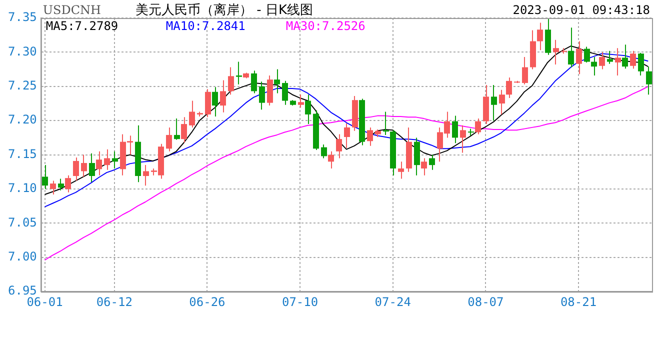 The image size is (660, 360). I want to click on y-tick-label: 7.35, so click(22, 17).